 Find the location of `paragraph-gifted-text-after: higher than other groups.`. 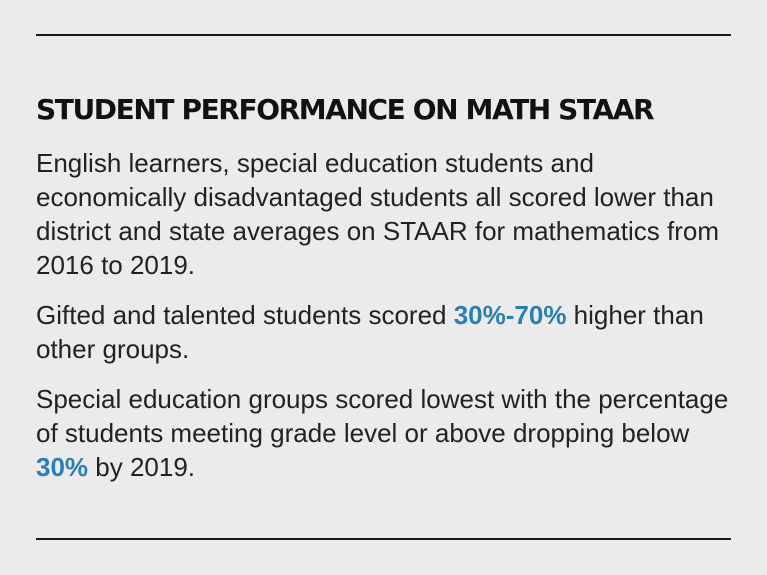

paragraph-gifted-text-after: higher than other groups. is located at coordinates (370, 332).